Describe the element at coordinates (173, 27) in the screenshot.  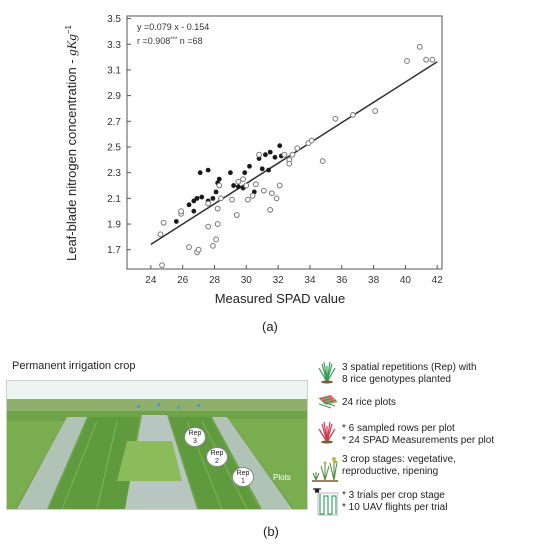
I see `annotation-equation: y =0.079 x - 0.154` at that location.